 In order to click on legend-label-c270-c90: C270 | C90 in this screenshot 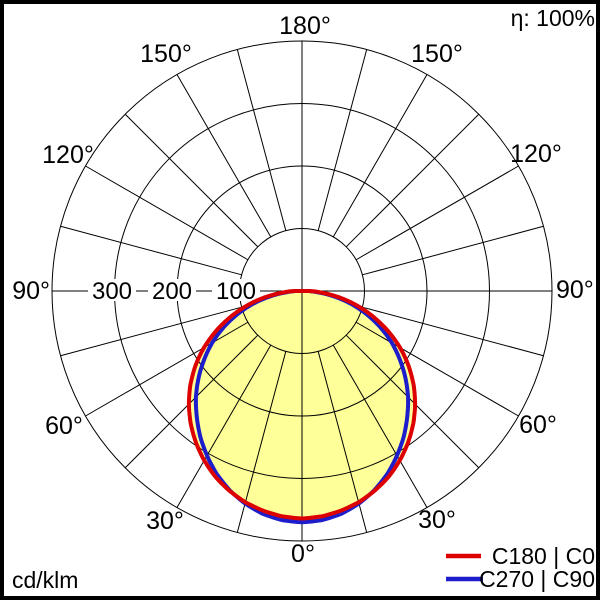, I will do `click(537, 579)`.